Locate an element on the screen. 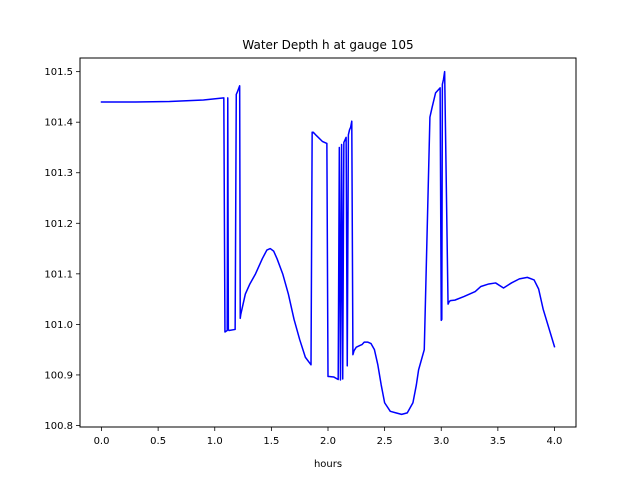 This screenshot has height=480, width=640. x-axis: 0.0 0.5 1.0 1.5 2.0 2.5 3.0 3.5 4.0 is located at coordinates (328, 437).